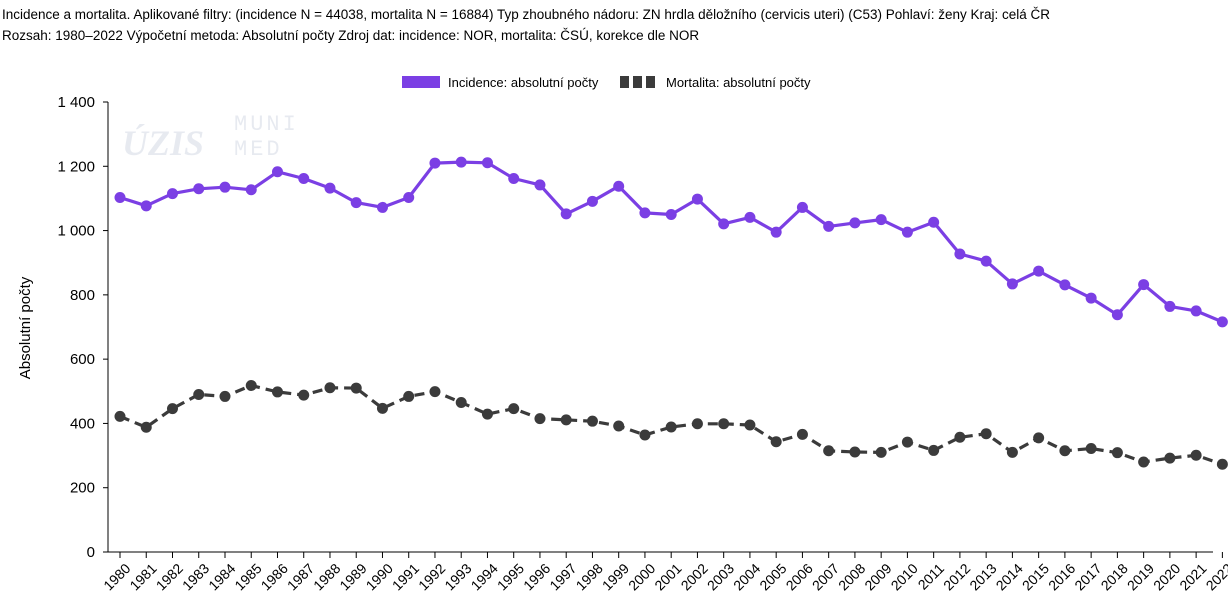 This screenshot has width=1228, height=614. I want to click on x-tick-label: 2003, so click(720, 576).